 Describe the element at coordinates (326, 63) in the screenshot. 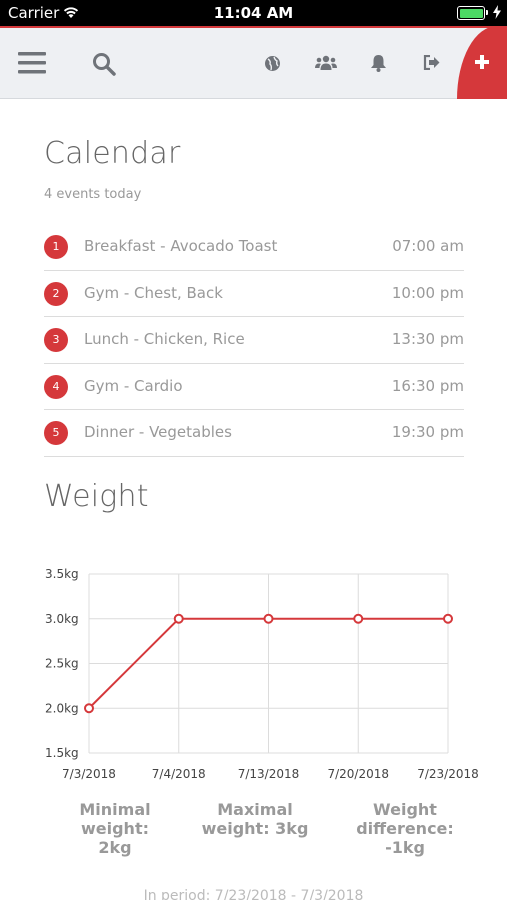

I see `users-icon` at that location.